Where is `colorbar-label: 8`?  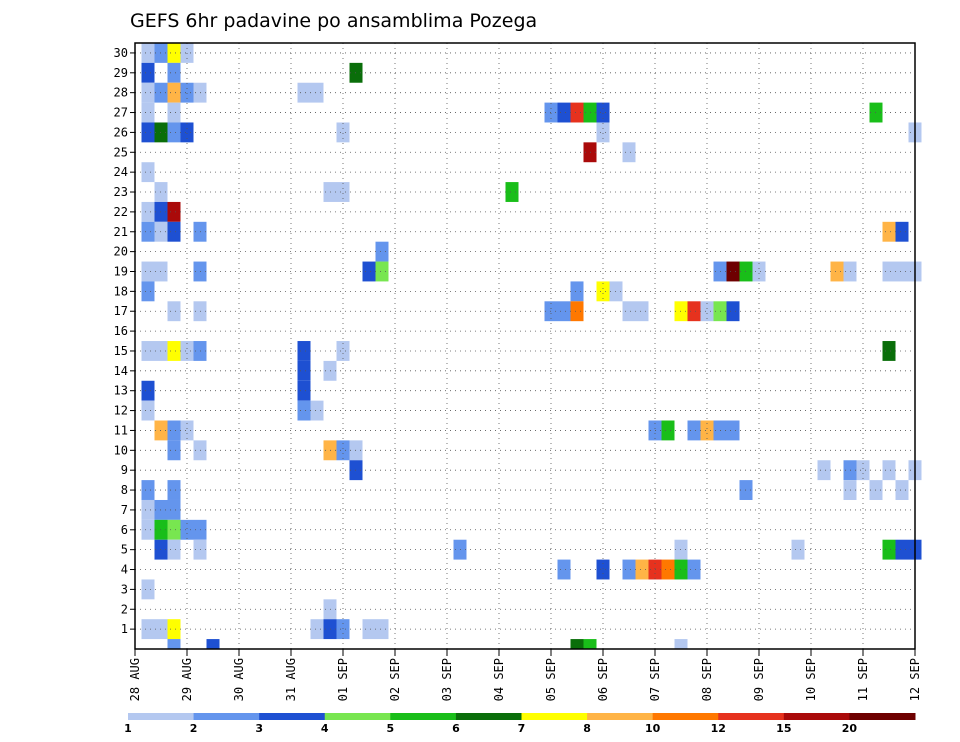
colorbar-label: 8 is located at coordinates (587, 728).